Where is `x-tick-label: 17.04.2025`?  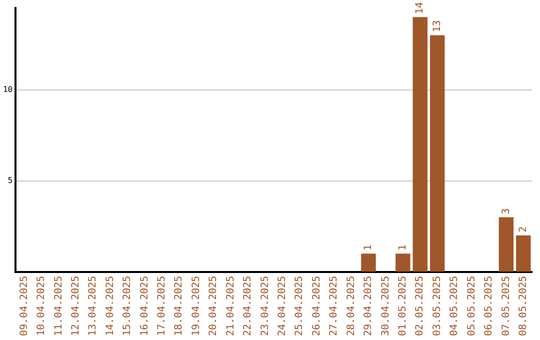 x-tick-label: 17.04.2025 is located at coordinates (162, 306).